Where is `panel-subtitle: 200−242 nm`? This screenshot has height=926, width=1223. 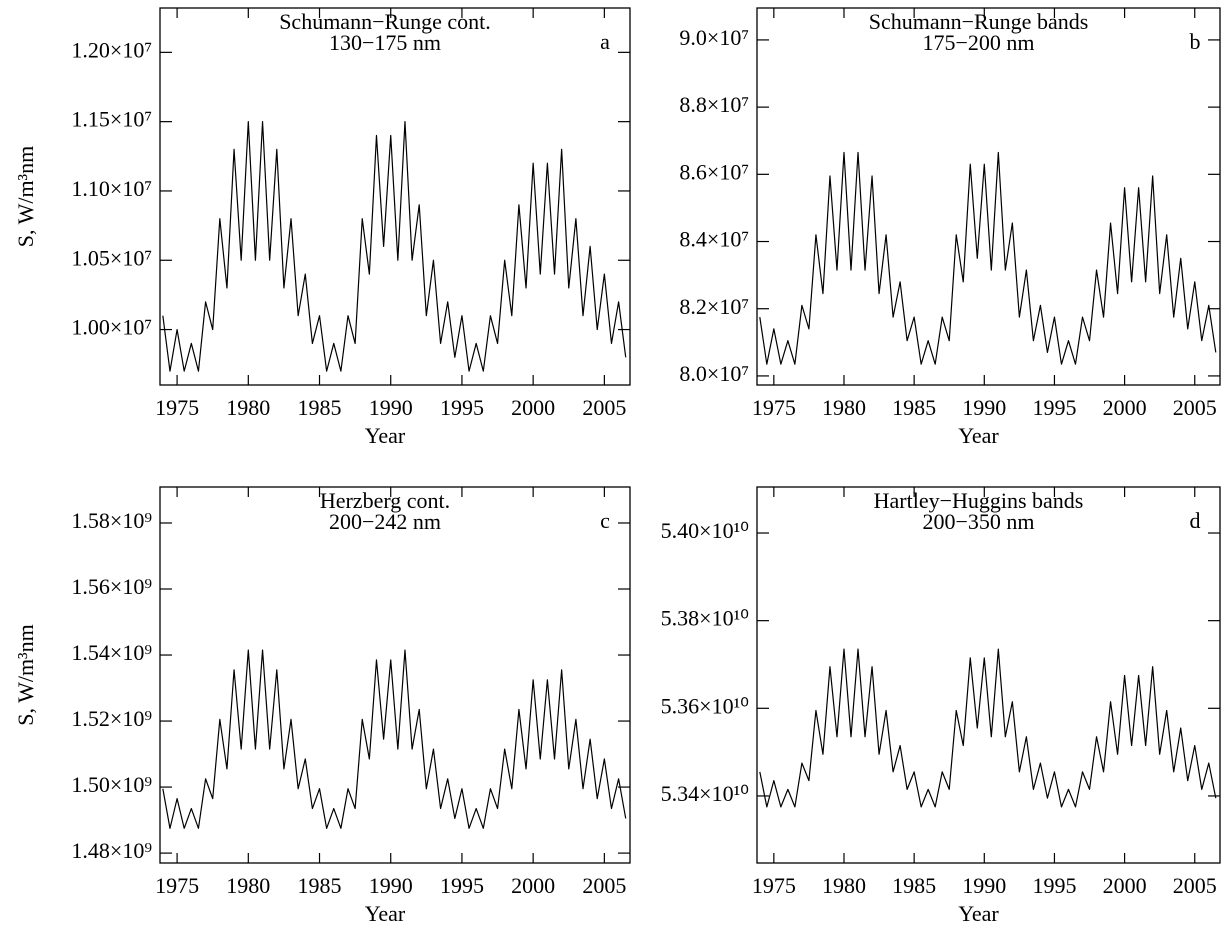 panel-subtitle: 200−242 nm is located at coordinates (385, 521).